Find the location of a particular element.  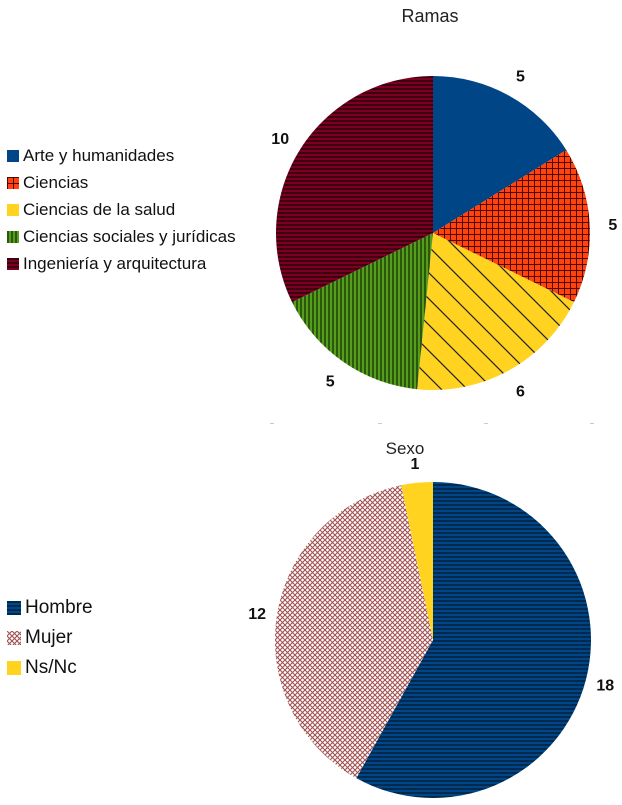

data-label-mujer: 12 is located at coordinates (257, 614).